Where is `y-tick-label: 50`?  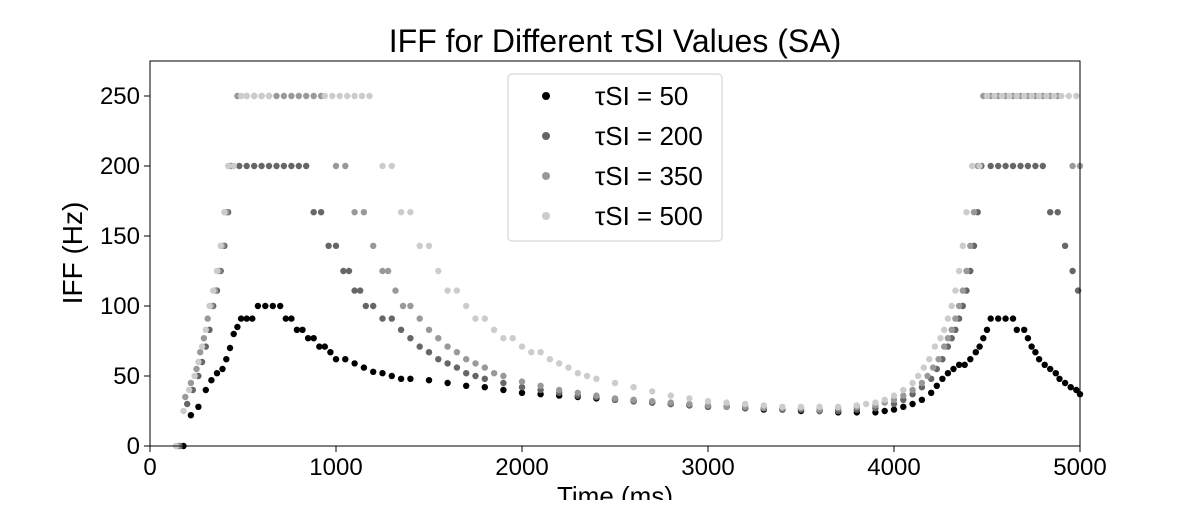 y-tick-label: 50 is located at coordinates (126, 376).